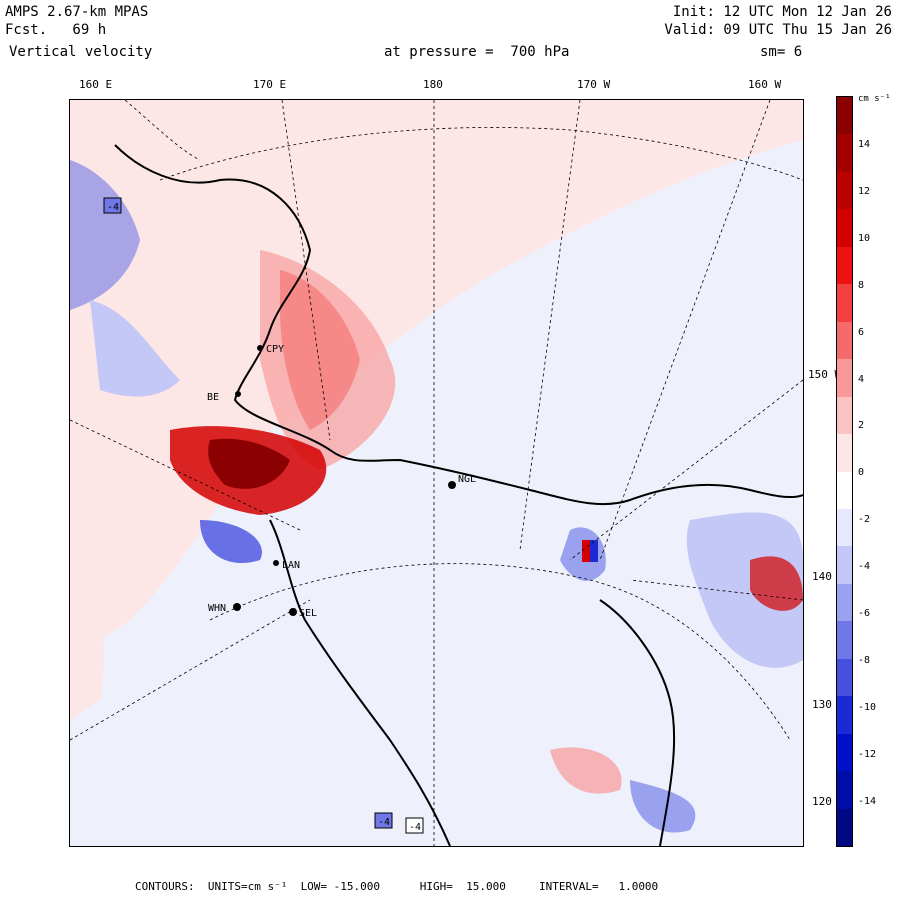 This screenshot has height=900, width=900. I want to click on model-title: AMPS 2.67-km MPAS, so click(77, 12).